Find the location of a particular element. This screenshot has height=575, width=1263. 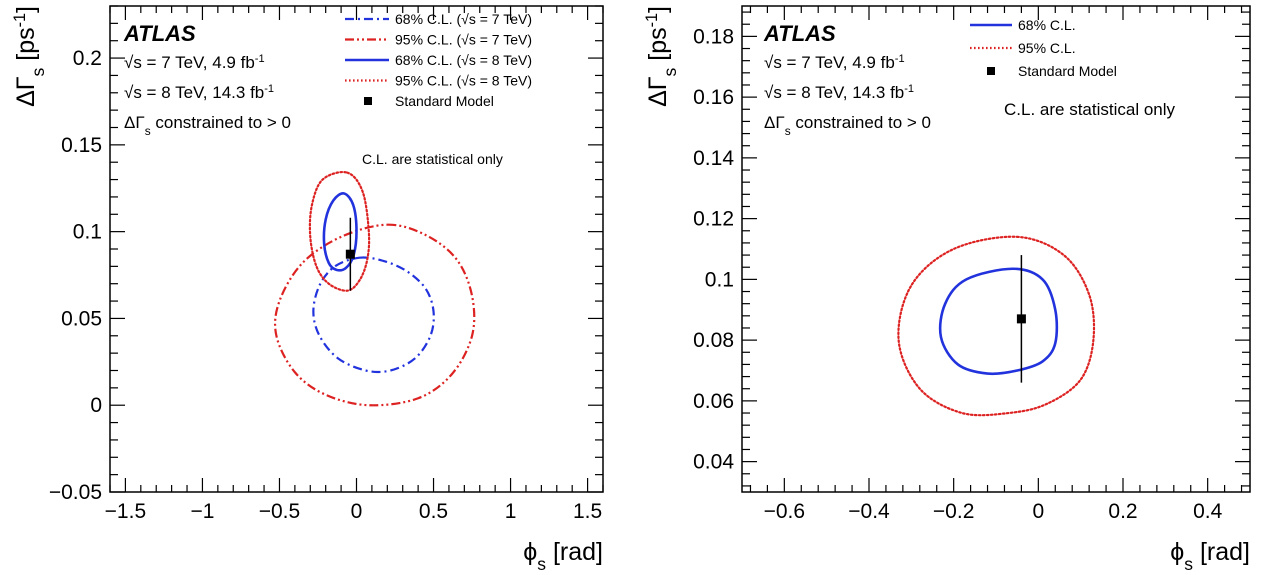

y-tick-label: 0.04 is located at coordinates (713, 462).